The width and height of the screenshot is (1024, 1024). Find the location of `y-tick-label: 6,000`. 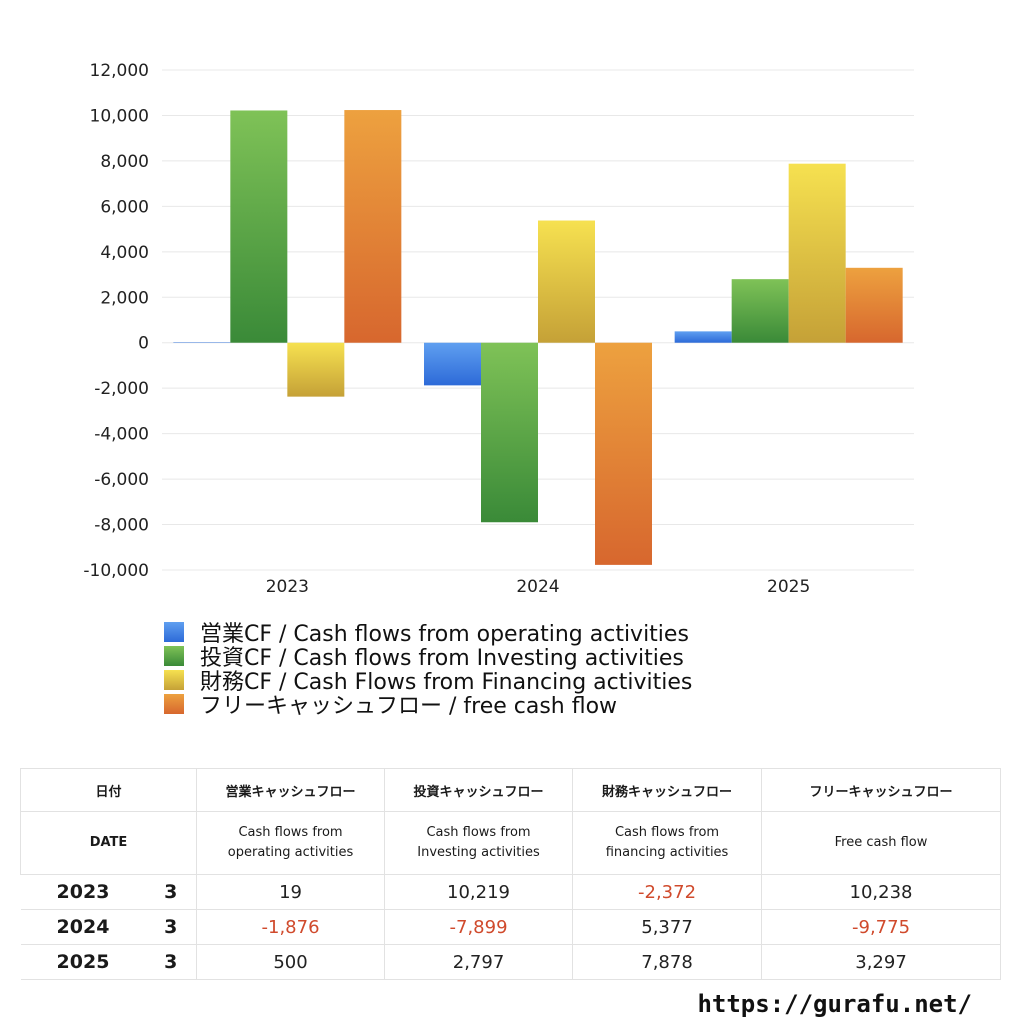

y-tick-label: 6,000 is located at coordinates (124, 207).